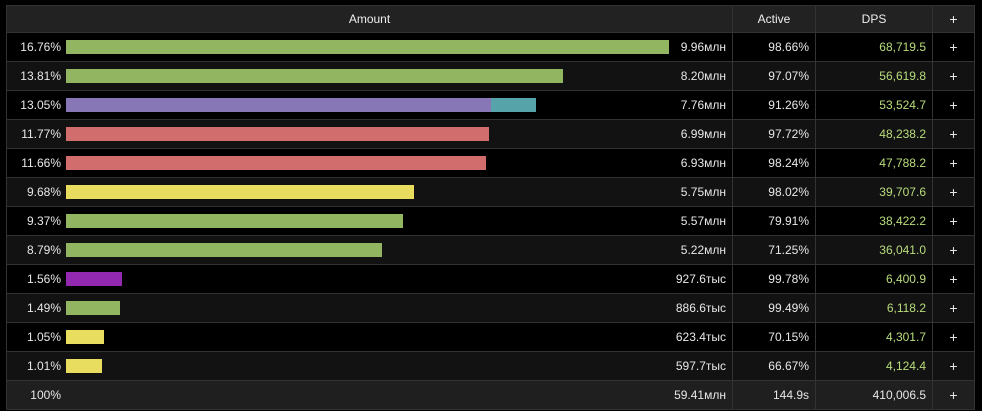  Describe the element at coordinates (703, 221) in the screenshot. I see `amount-value: 5.57млн` at that location.